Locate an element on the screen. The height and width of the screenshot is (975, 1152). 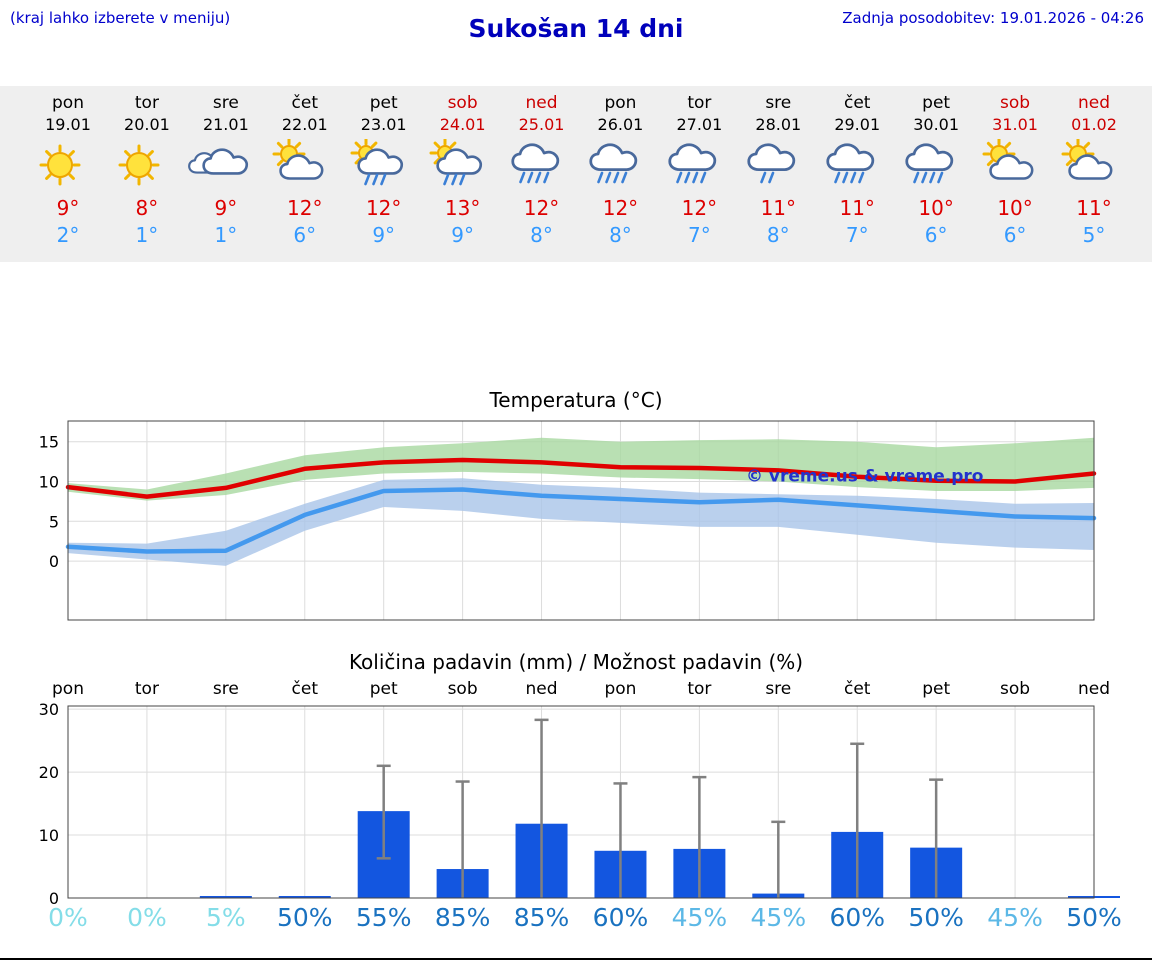
forecast-day-2: tor 20.01 8° 1° is located at coordinates (147, 171).